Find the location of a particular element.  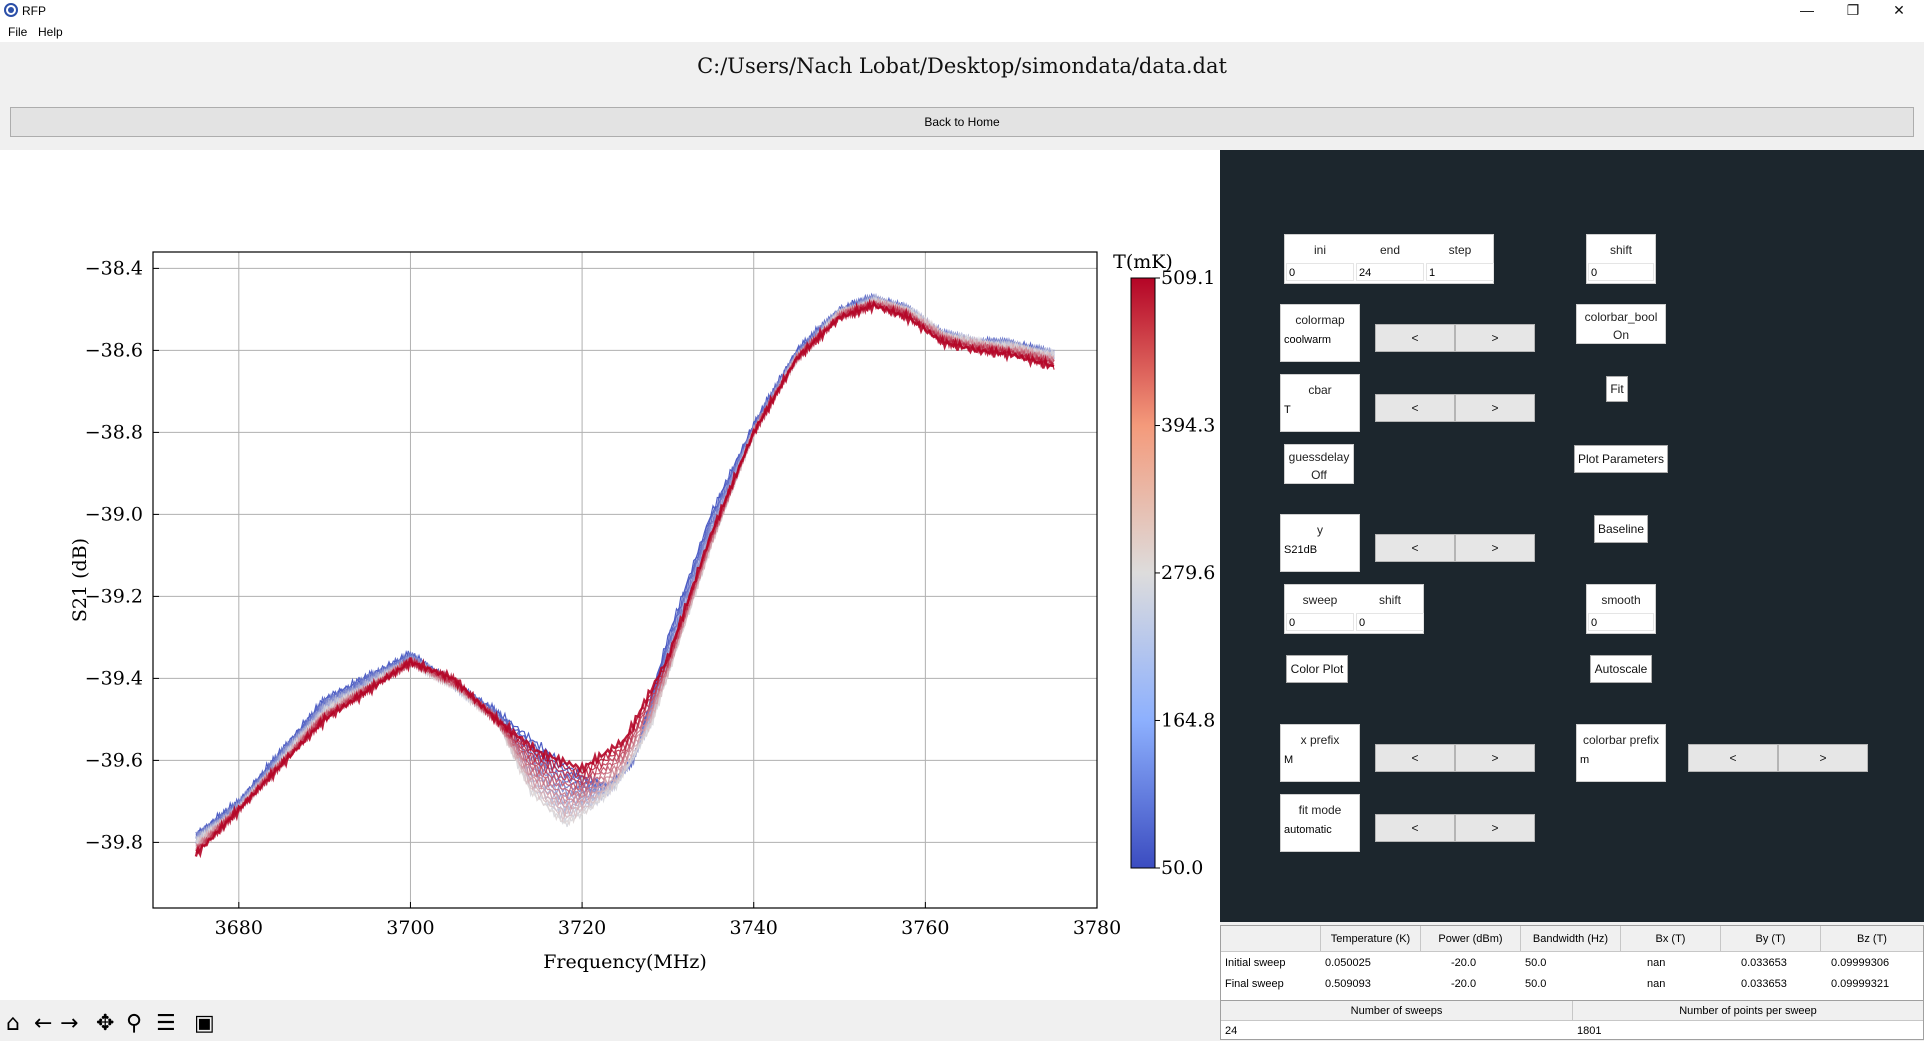

table-cell: 0.050025 is located at coordinates (1348, 963).